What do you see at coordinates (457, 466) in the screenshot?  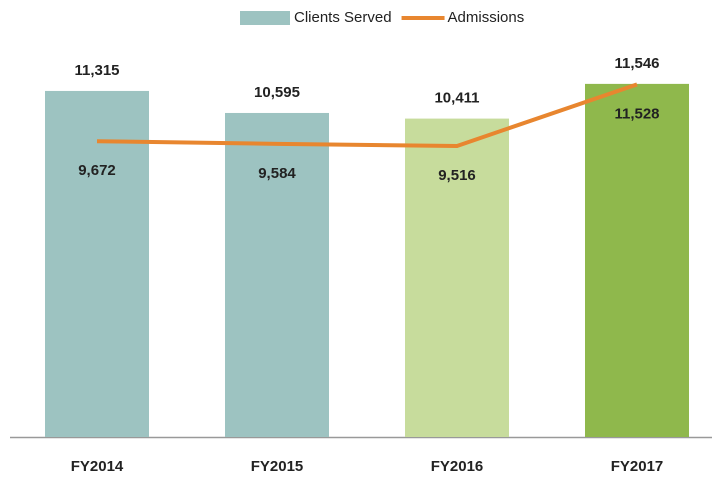 I see `x-tick-label: FY2016` at bounding box center [457, 466].